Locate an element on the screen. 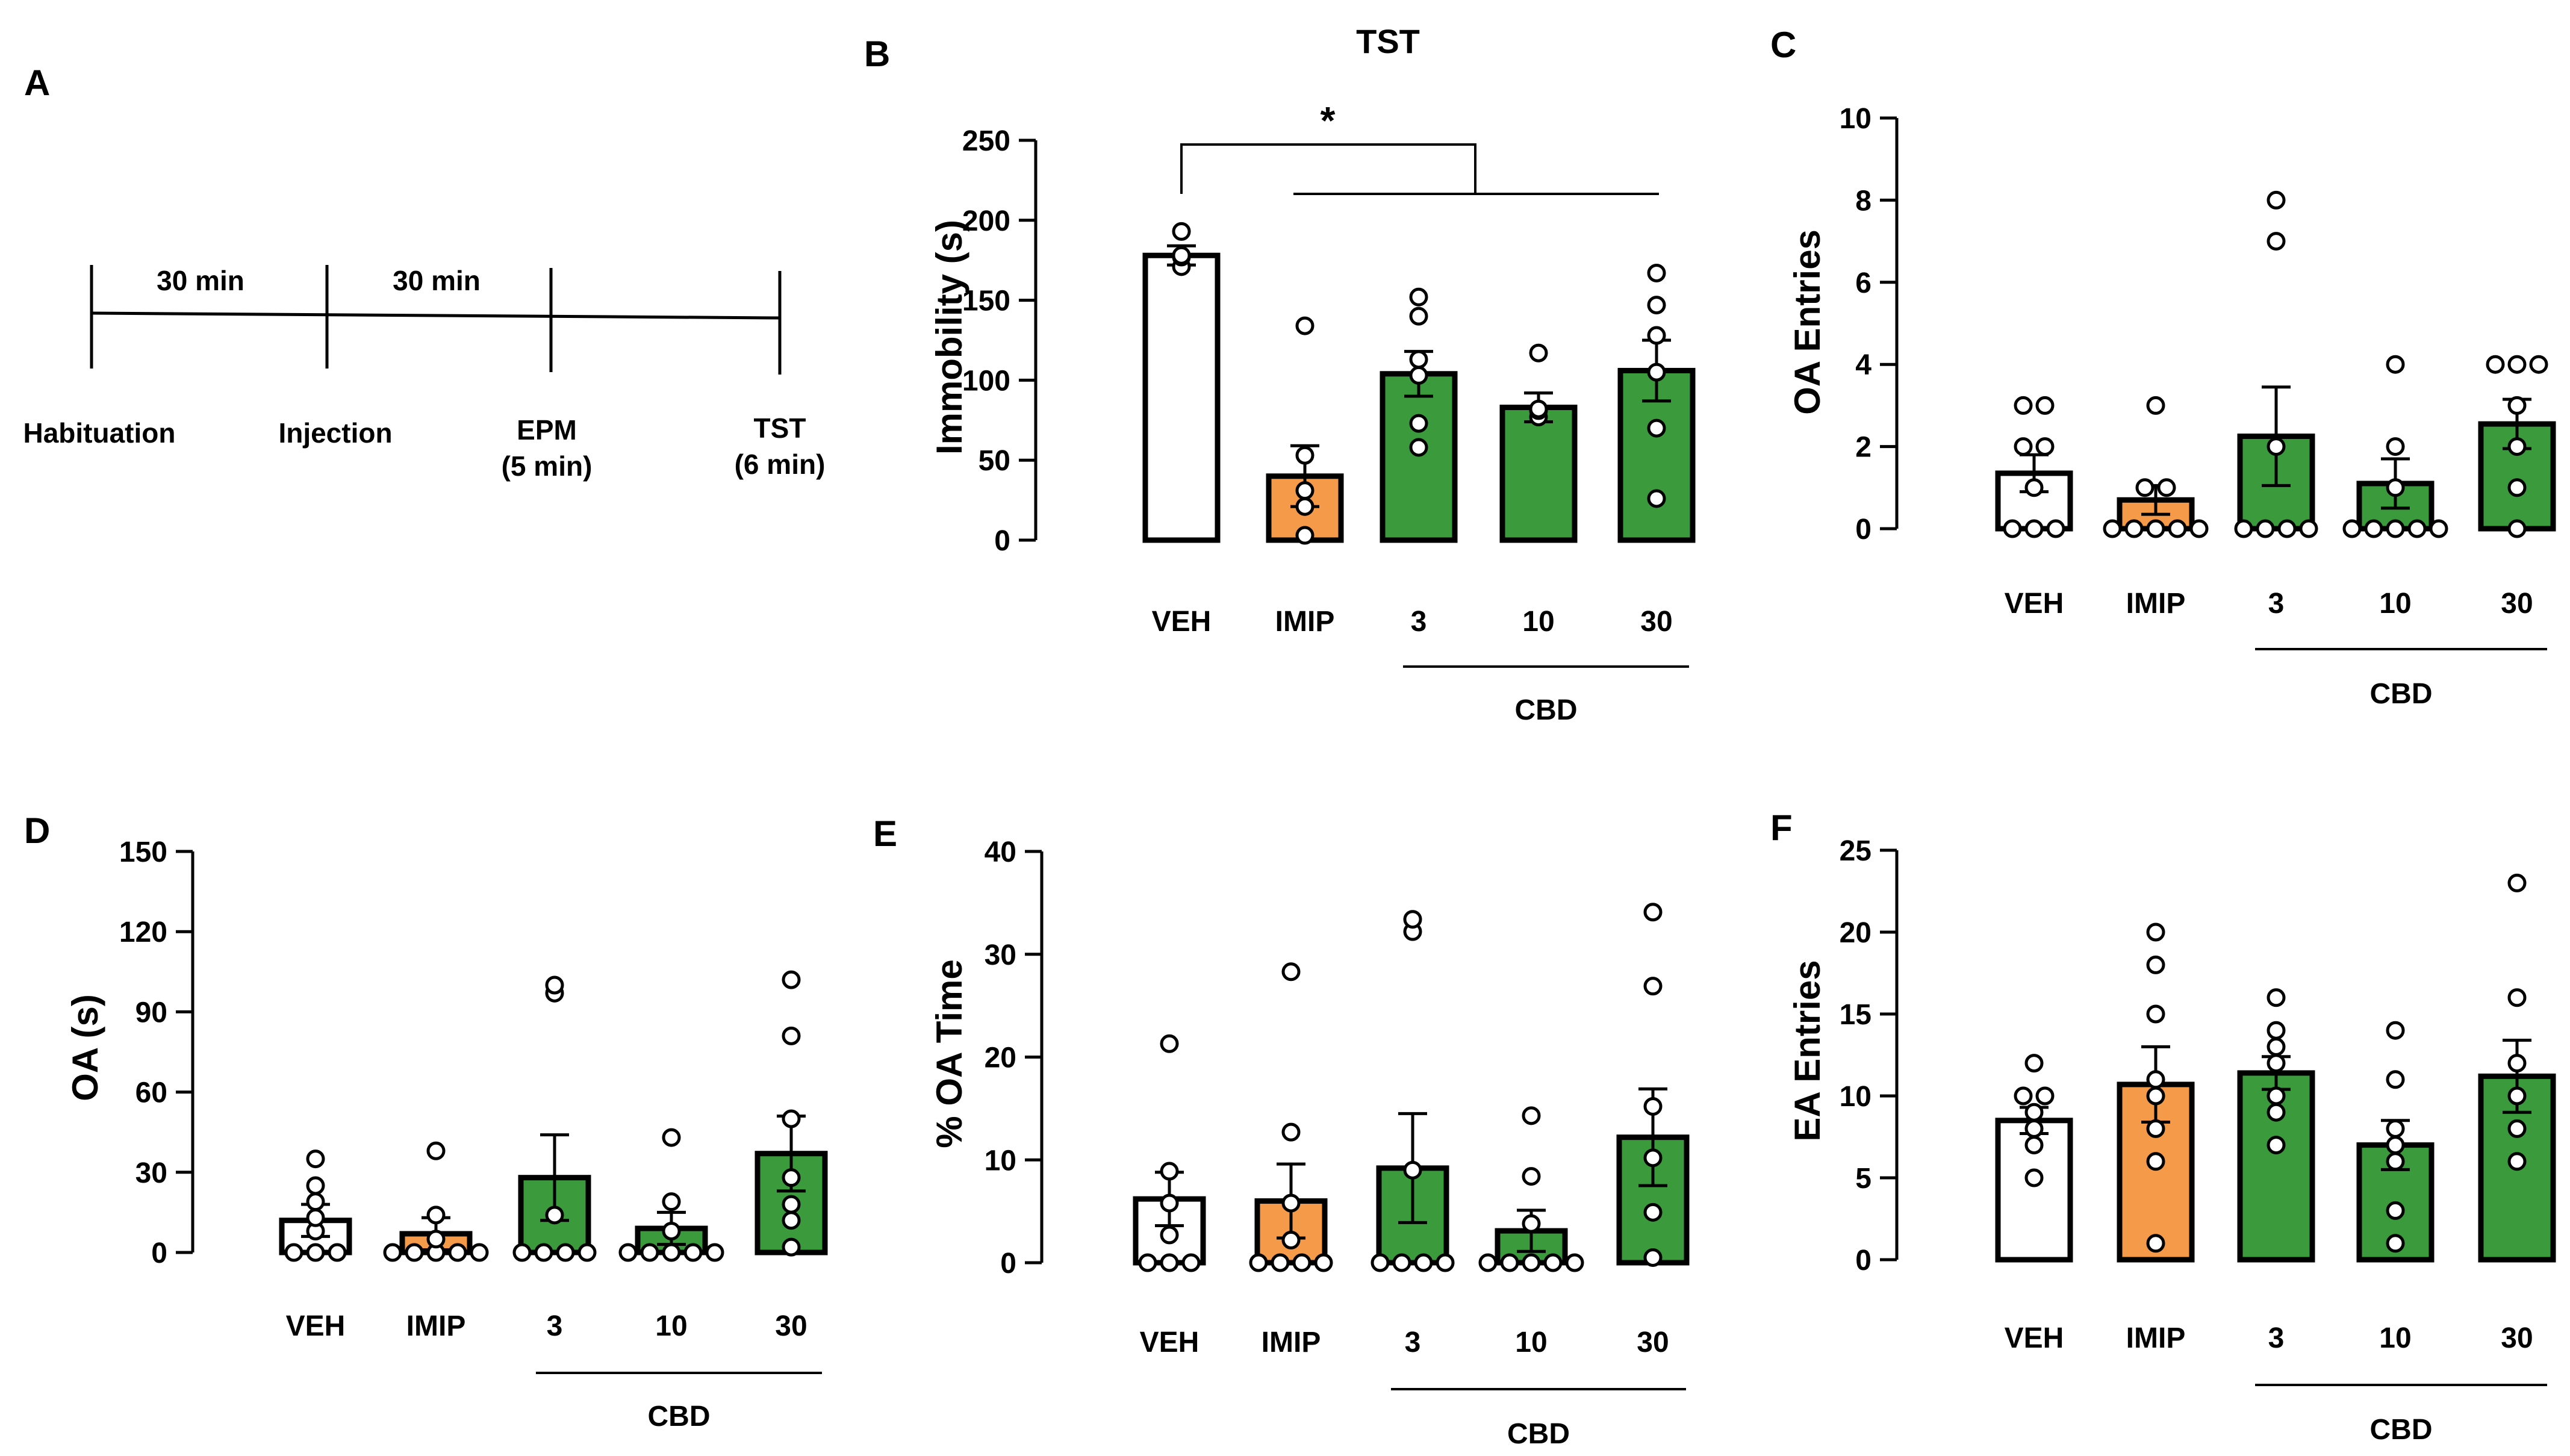 This screenshot has height=1456, width=2570. panel-f-y-tick-label: 15 is located at coordinates (1855, 1015).